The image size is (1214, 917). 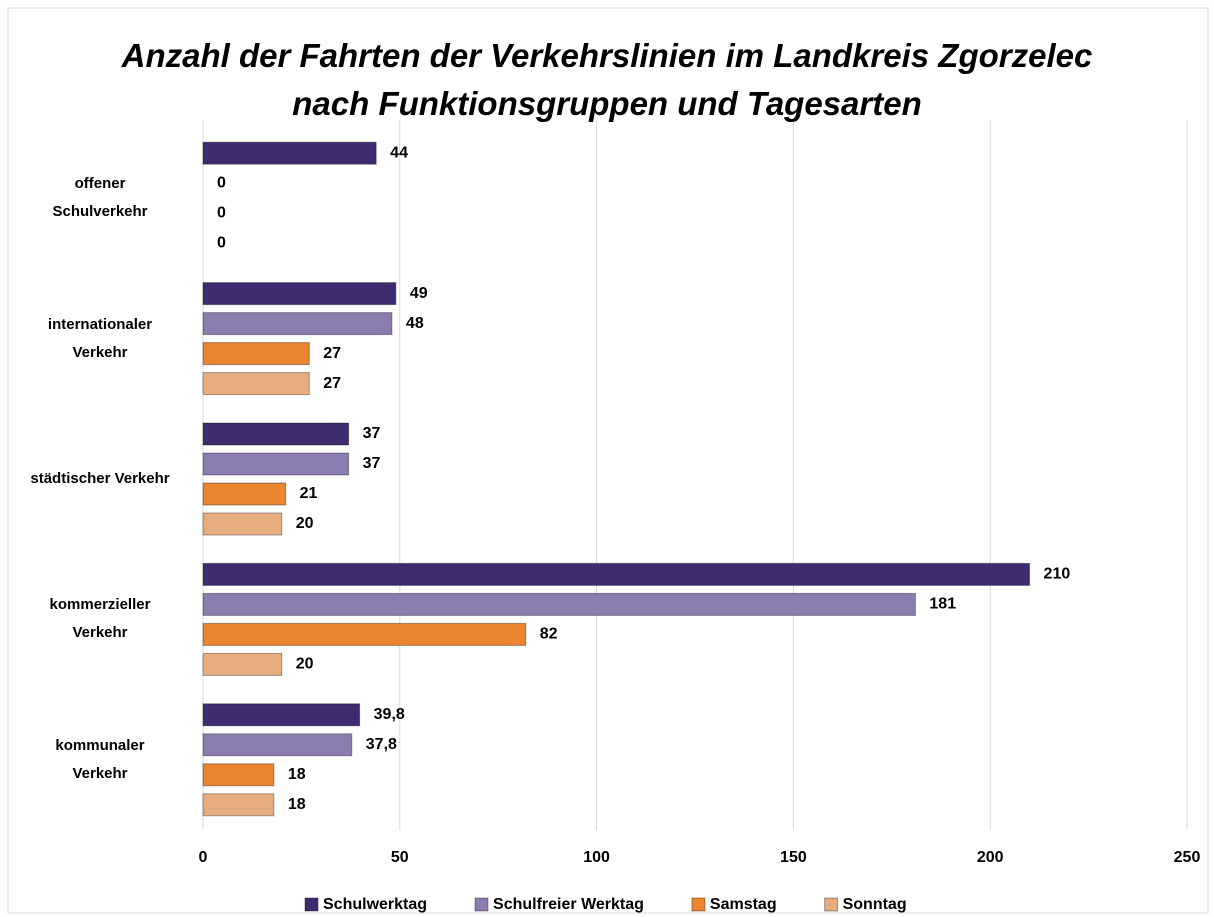 I want to click on legend-label: Sonntag, so click(x=875, y=904).